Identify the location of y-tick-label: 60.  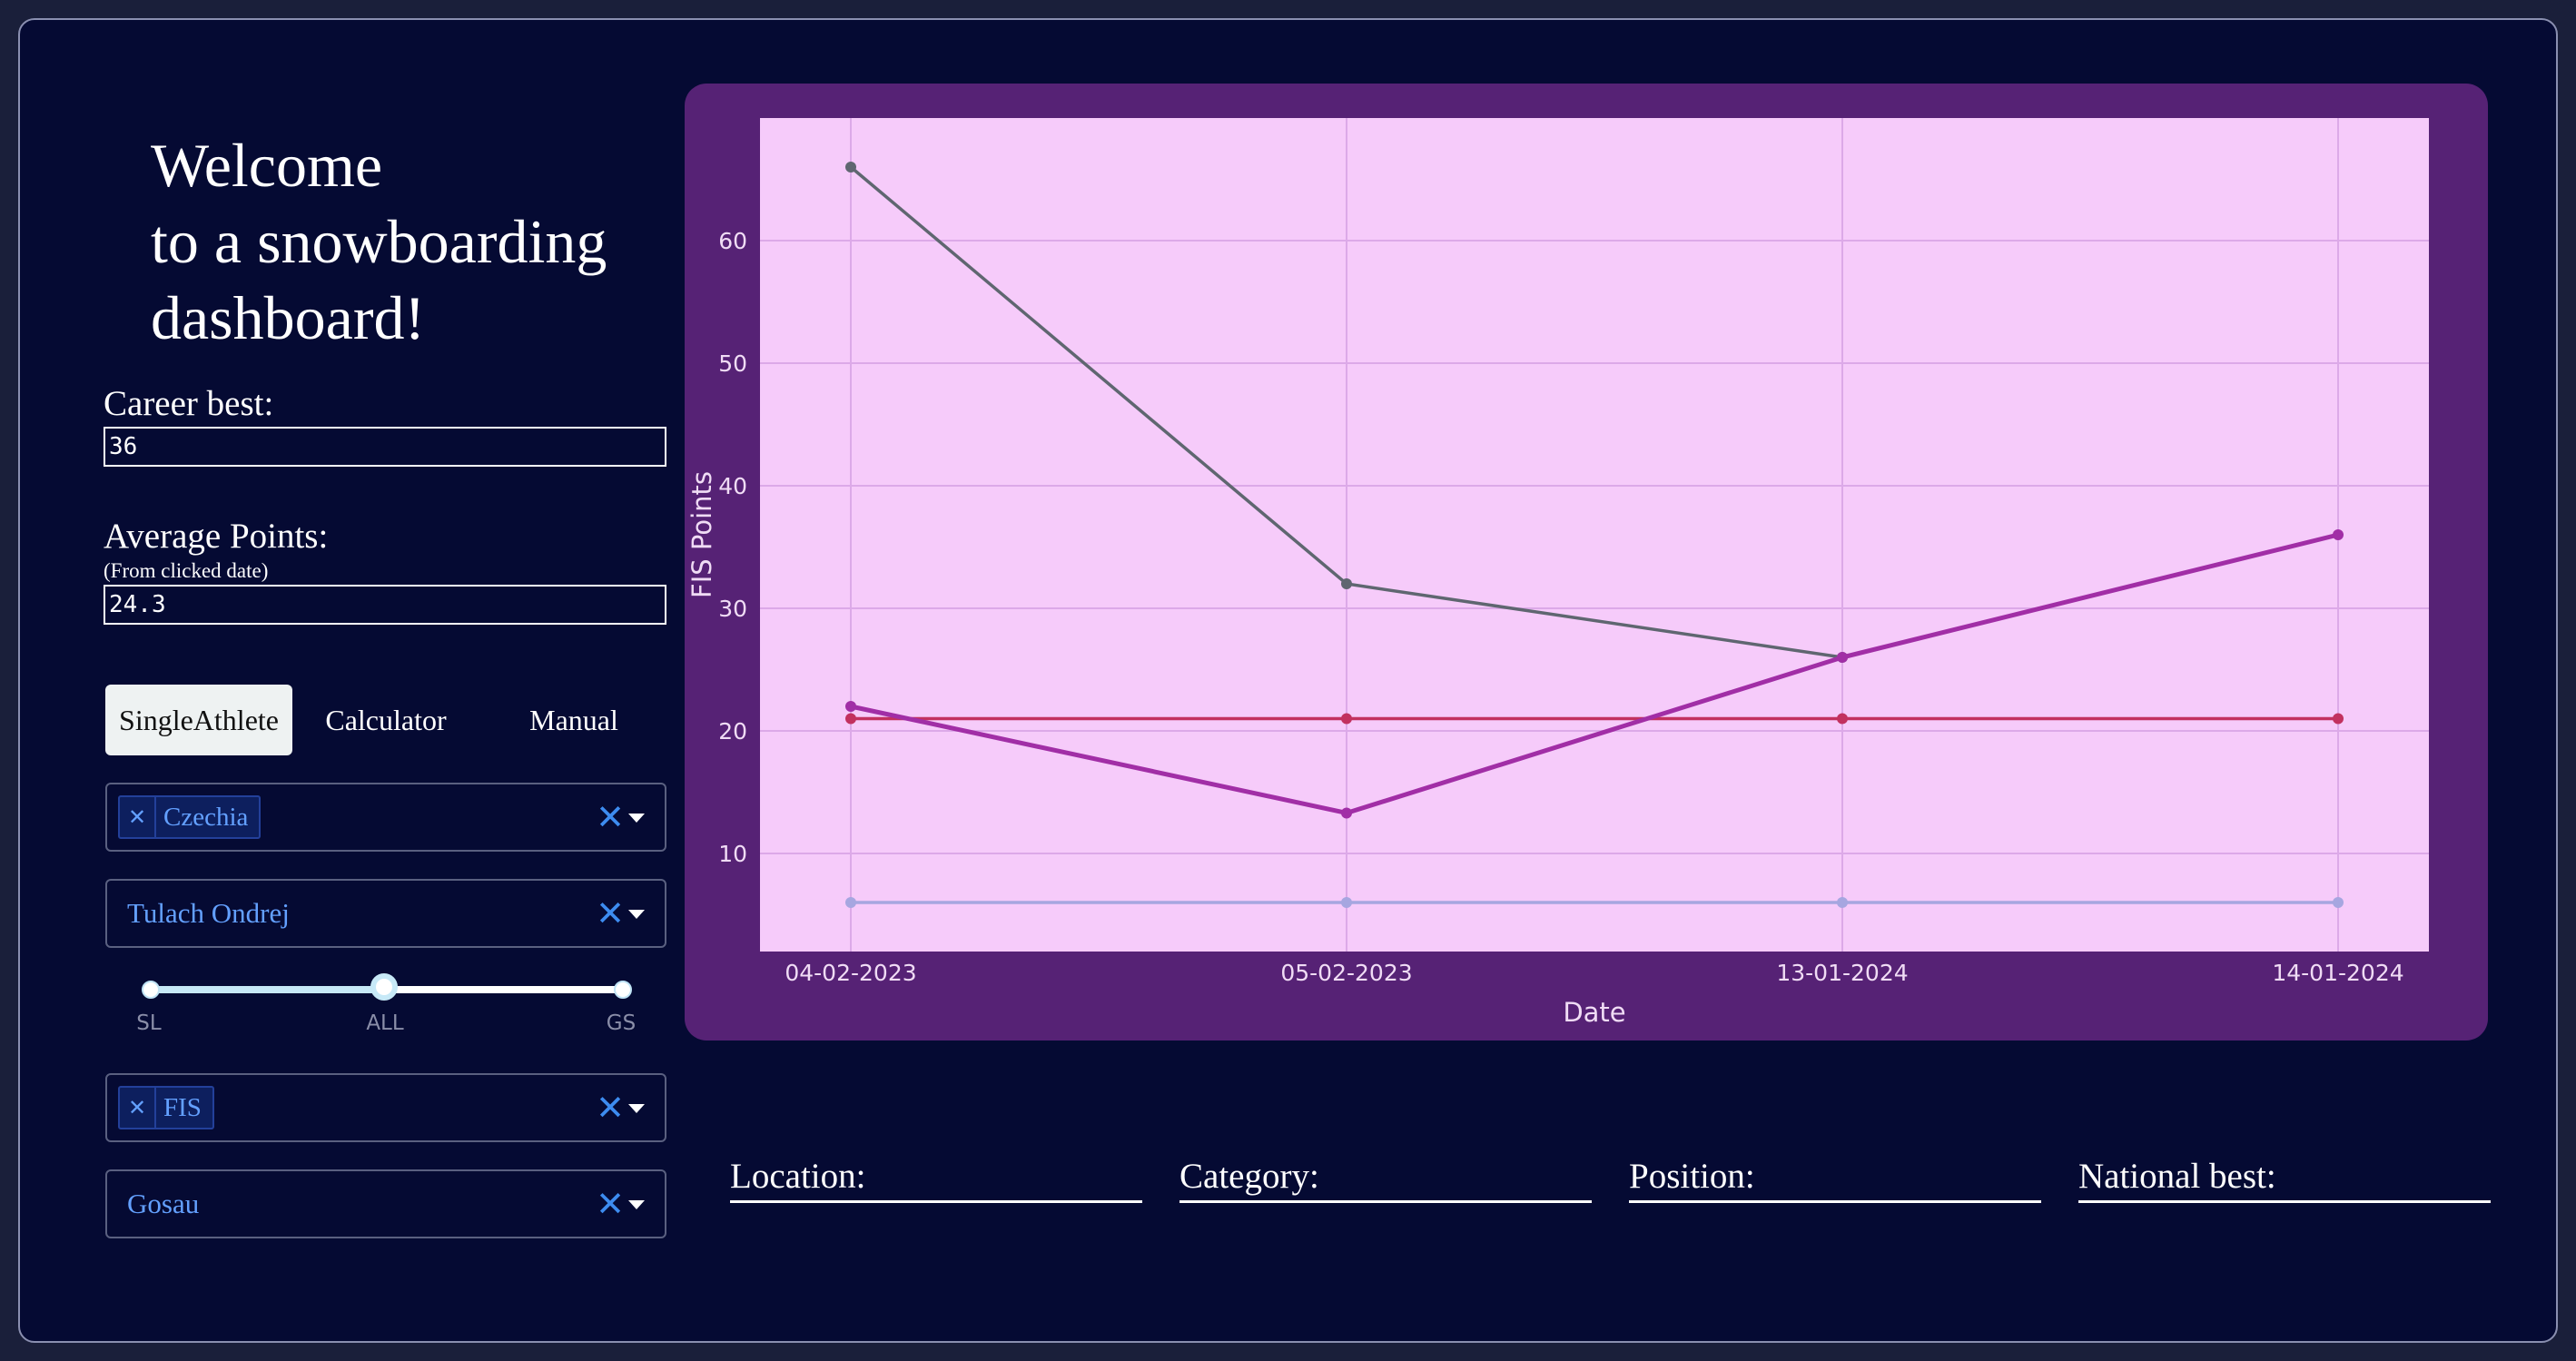
(732, 241).